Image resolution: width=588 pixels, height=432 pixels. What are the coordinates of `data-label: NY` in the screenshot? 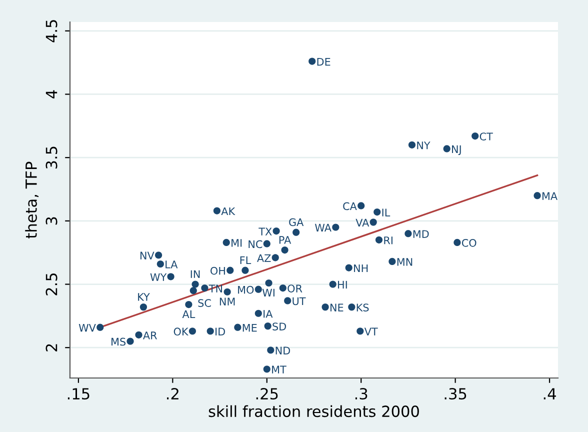 It's located at (423, 146).